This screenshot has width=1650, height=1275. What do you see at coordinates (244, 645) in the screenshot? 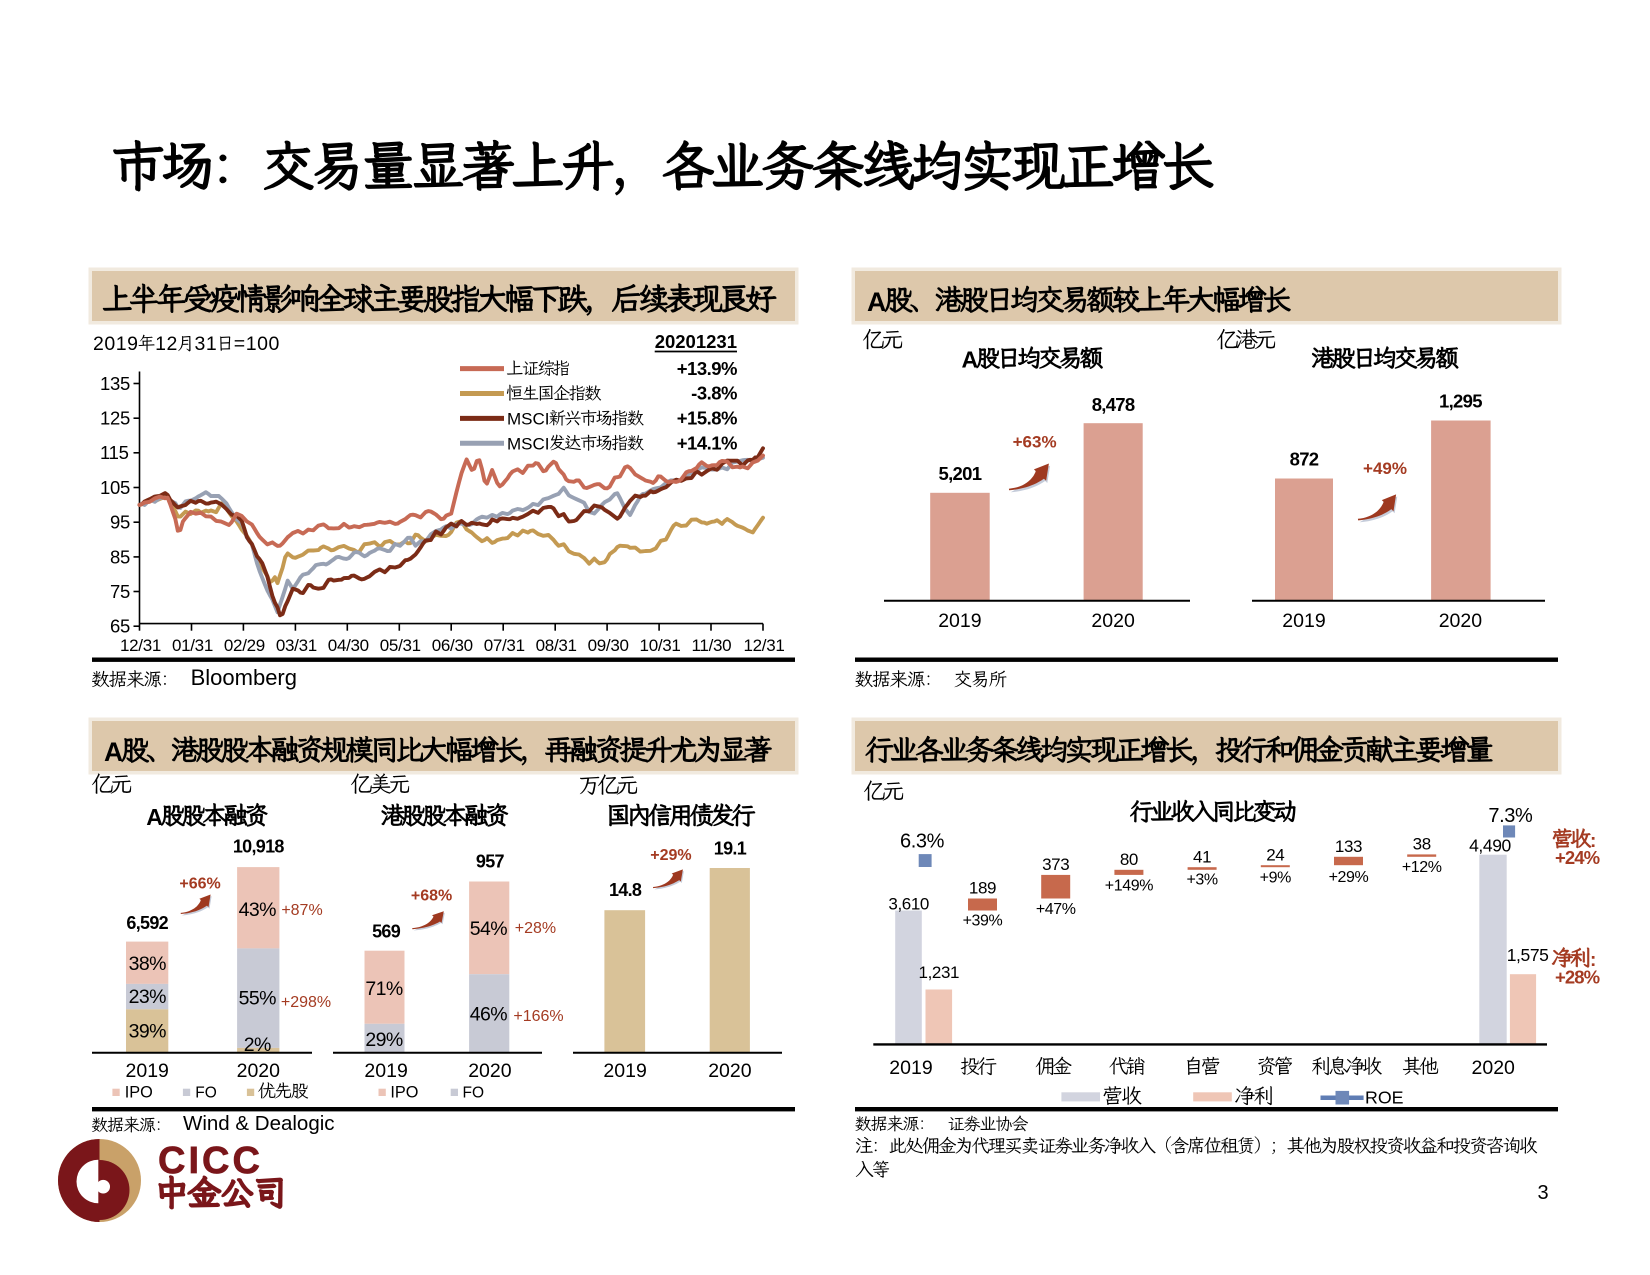
I see `svg-text: 02/29` at bounding box center [244, 645].